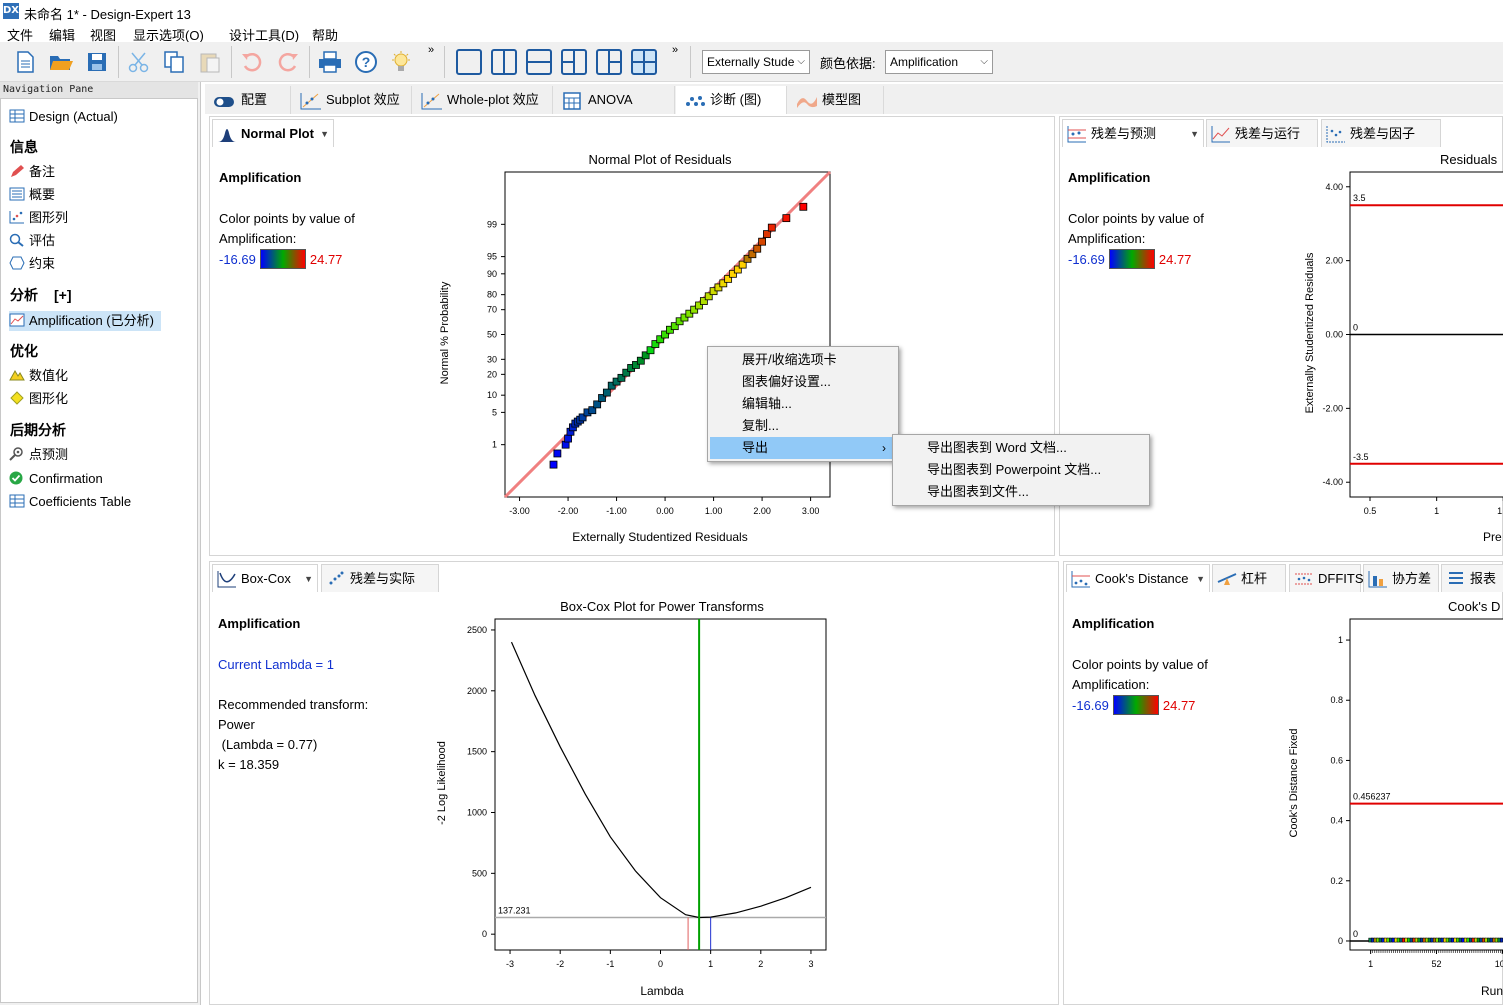 The height and width of the screenshot is (1005, 1503). What do you see at coordinates (1406, 347) in the screenshot?
I see `residuals-chart: -4.00 -2.00 0.00 2.00 4.00 0.5 1 1.5 0 3.5 -3.5` at bounding box center [1406, 347].